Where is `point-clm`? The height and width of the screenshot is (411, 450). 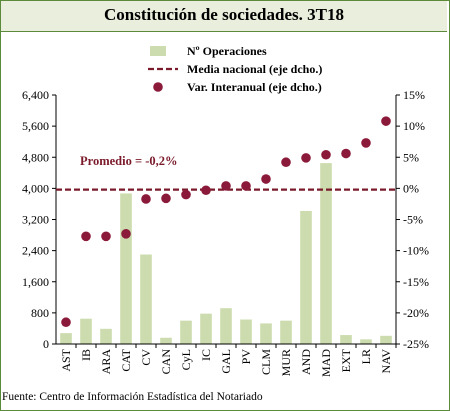
point-clm is located at coordinates (266, 179).